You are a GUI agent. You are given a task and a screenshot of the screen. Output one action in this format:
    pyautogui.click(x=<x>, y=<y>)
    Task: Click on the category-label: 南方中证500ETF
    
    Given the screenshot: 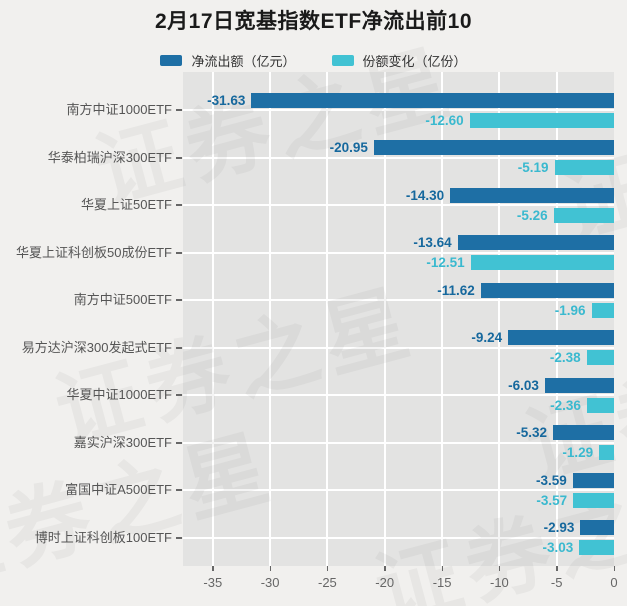 What is the action you would take?
    pyautogui.click(x=122, y=299)
    